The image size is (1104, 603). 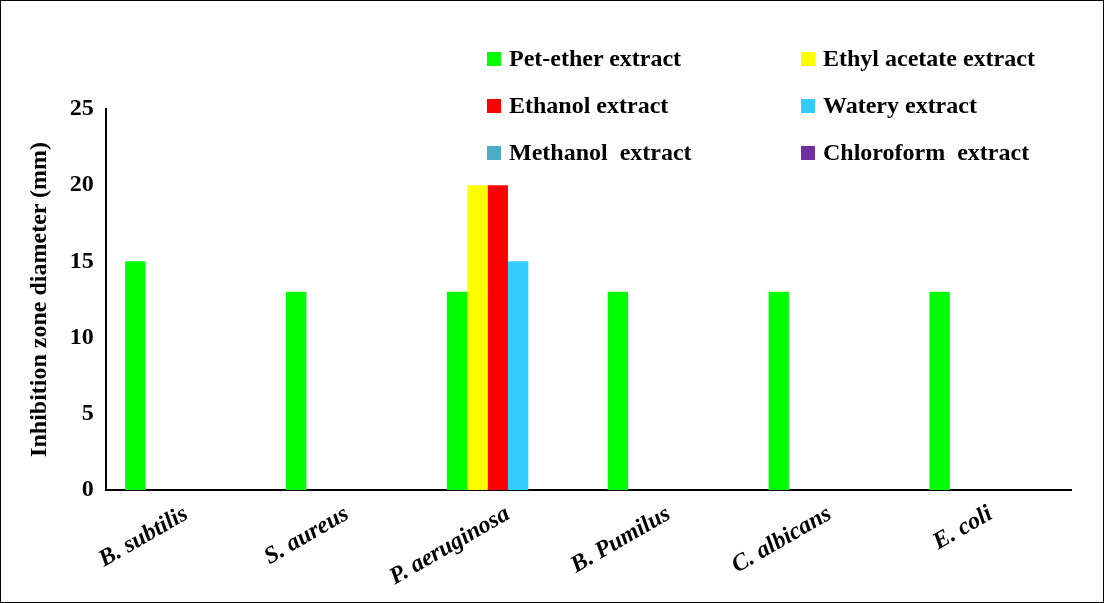 I want to click on legend-label: Watery extract, so click(x=900, y=105).